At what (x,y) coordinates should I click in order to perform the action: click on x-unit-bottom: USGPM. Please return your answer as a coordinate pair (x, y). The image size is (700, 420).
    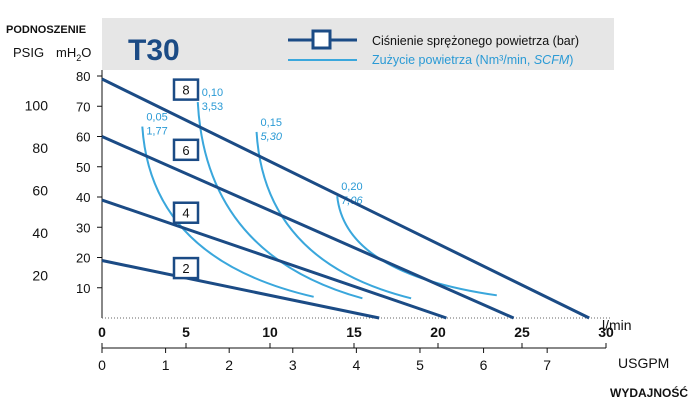
    Looking at the image, I should click on (643, 363).